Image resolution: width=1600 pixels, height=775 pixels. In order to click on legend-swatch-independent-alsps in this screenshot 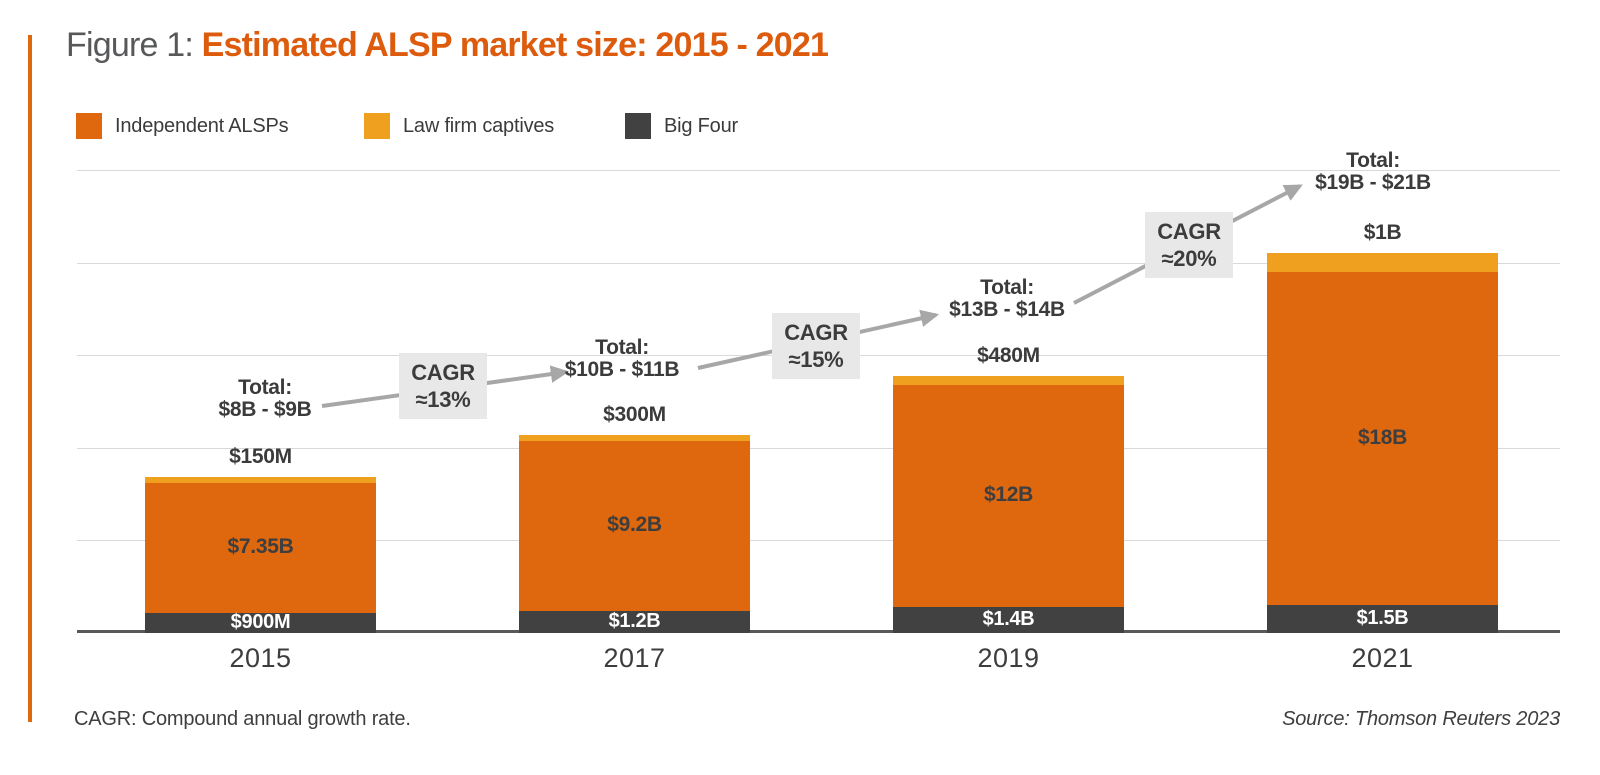, I will do `click(89, 126)`.